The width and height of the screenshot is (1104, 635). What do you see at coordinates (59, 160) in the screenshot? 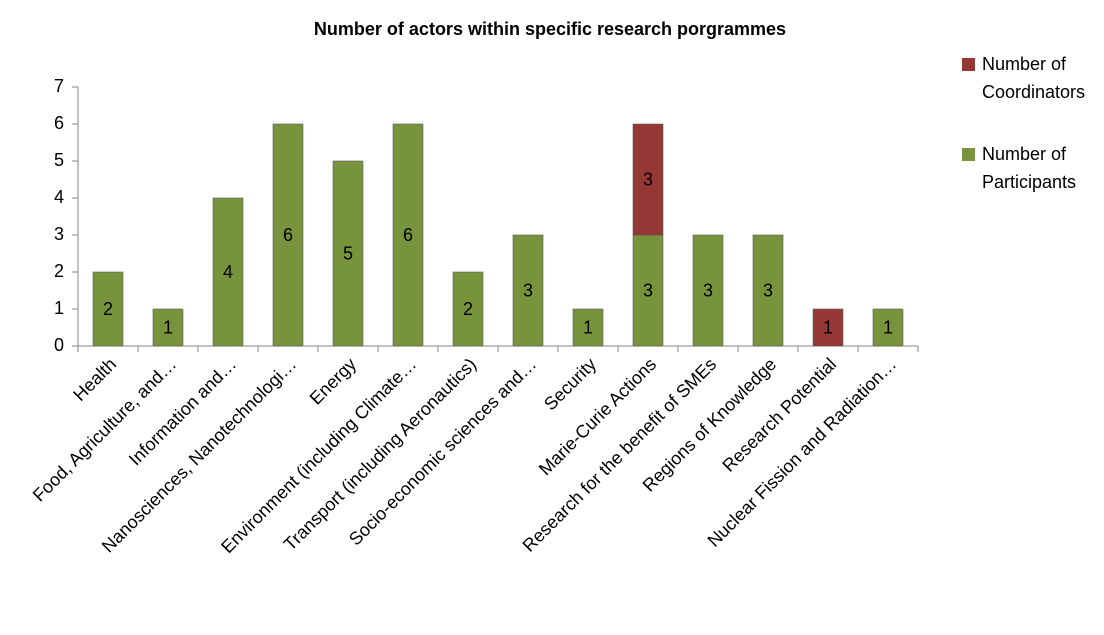
I see `y-tick-label: 5` at bounding box center [59, 160].